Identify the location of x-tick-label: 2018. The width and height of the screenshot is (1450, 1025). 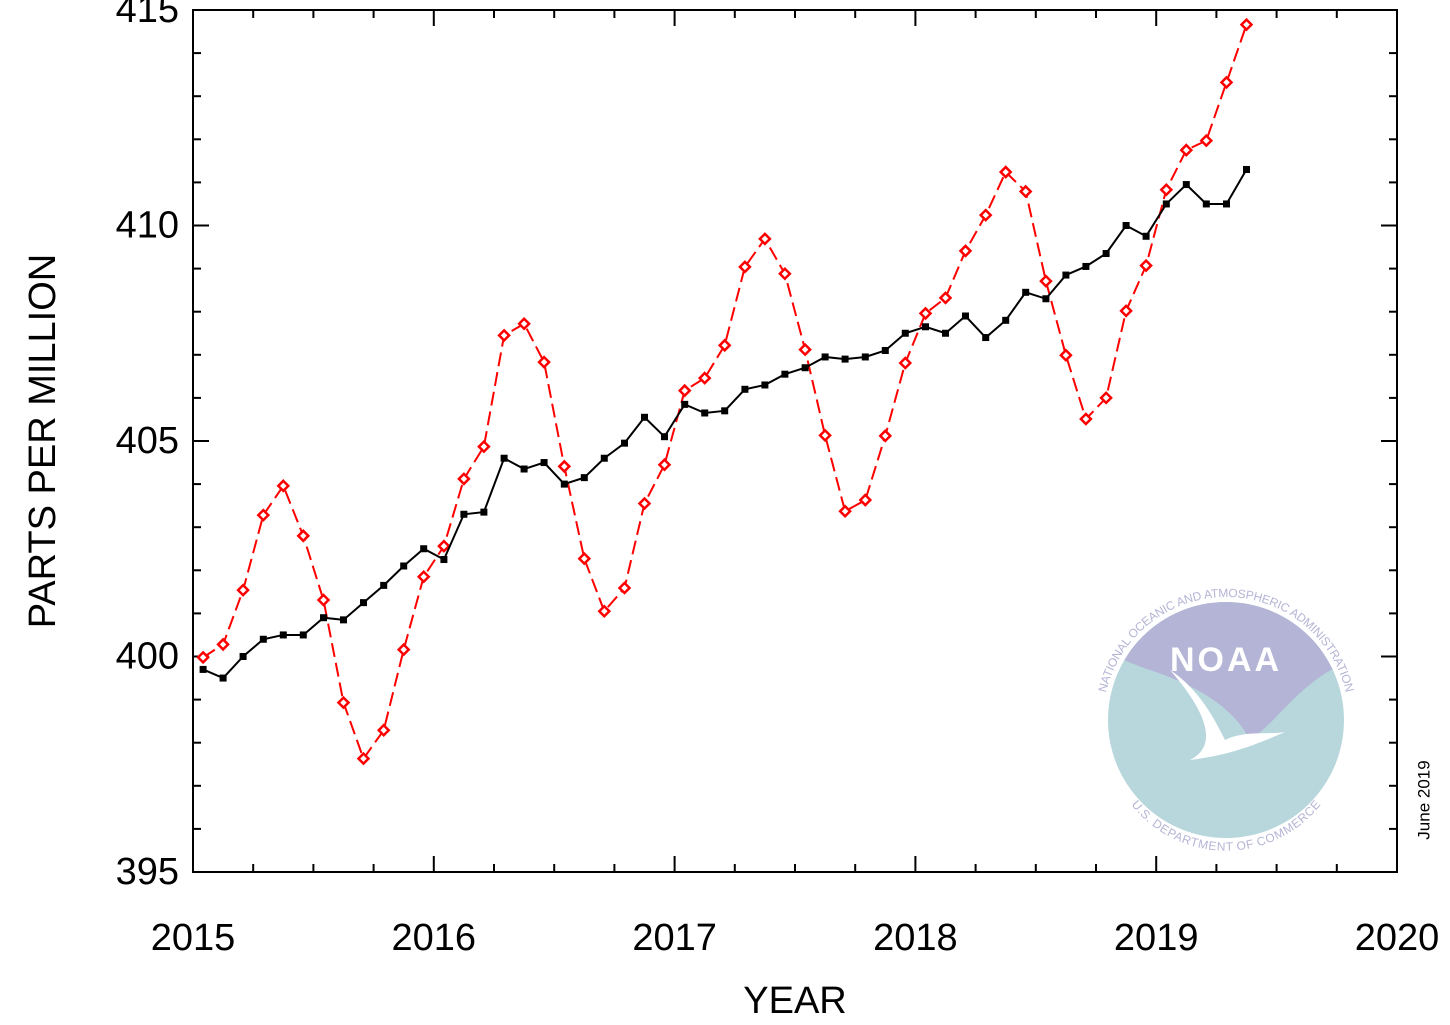
(915, 938).